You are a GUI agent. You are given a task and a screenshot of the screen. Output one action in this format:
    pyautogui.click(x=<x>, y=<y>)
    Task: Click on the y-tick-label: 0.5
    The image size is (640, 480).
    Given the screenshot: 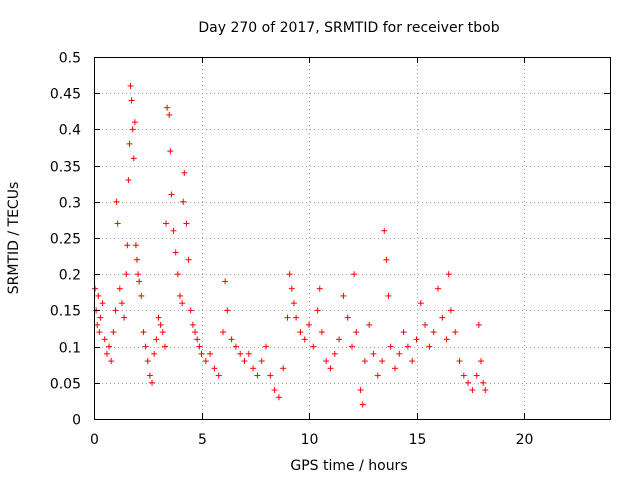 What is the action you would take?
    pyautogui.click(x=70, y=59)
    